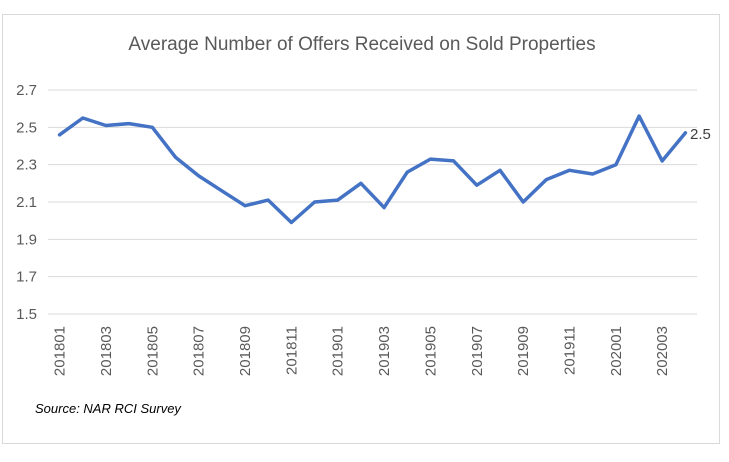 This screenshot has width=729, height=462. I want to click on y-tick-label: 1.9, so click(26, 239).